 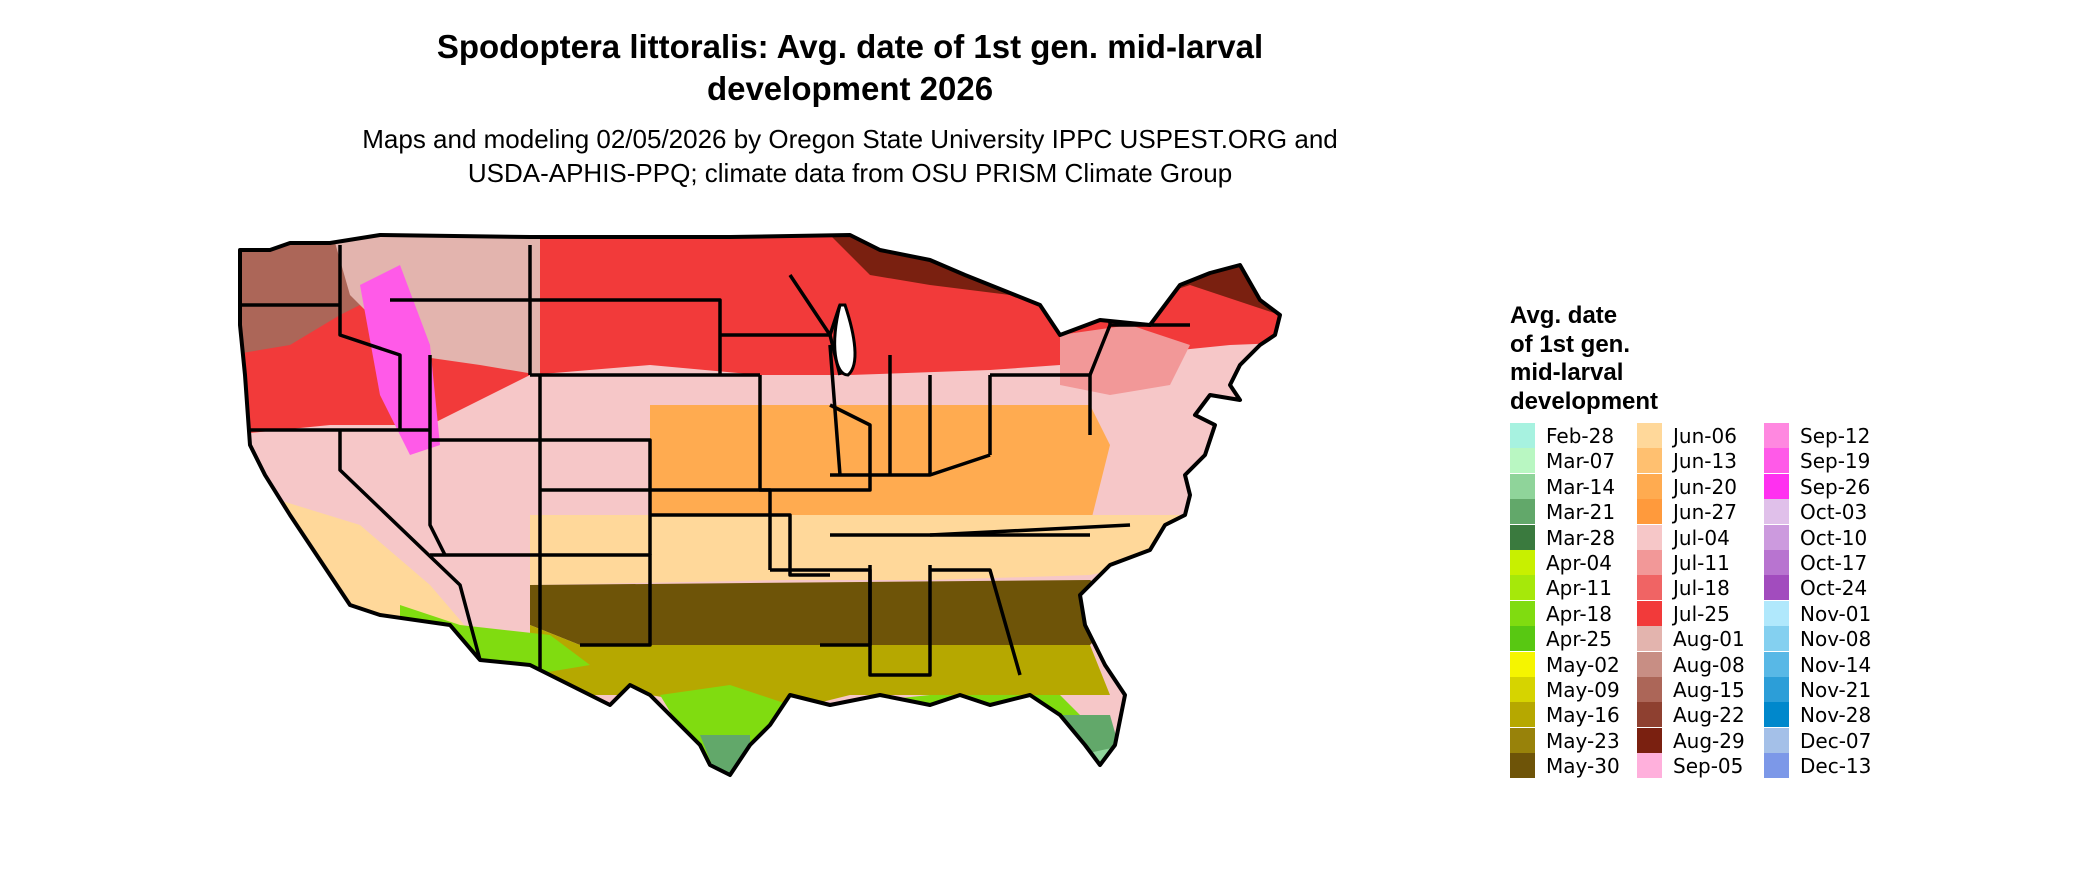 I want to click on legend-label: Apr-18, so click(x=1579, y=613).